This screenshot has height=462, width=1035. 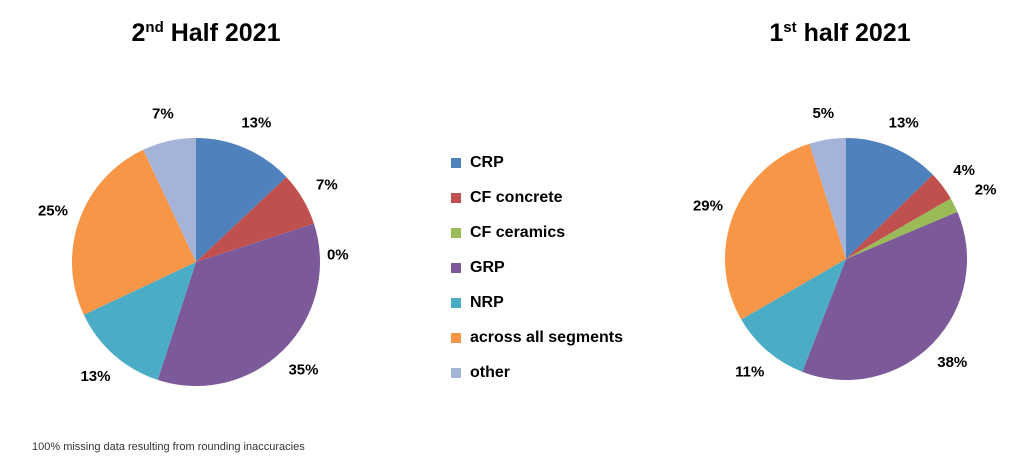 What do you see at coordinates (303, 369) in the screenshot?
I see `slice-label-grp: 35%` at bounding box center [303, 369].